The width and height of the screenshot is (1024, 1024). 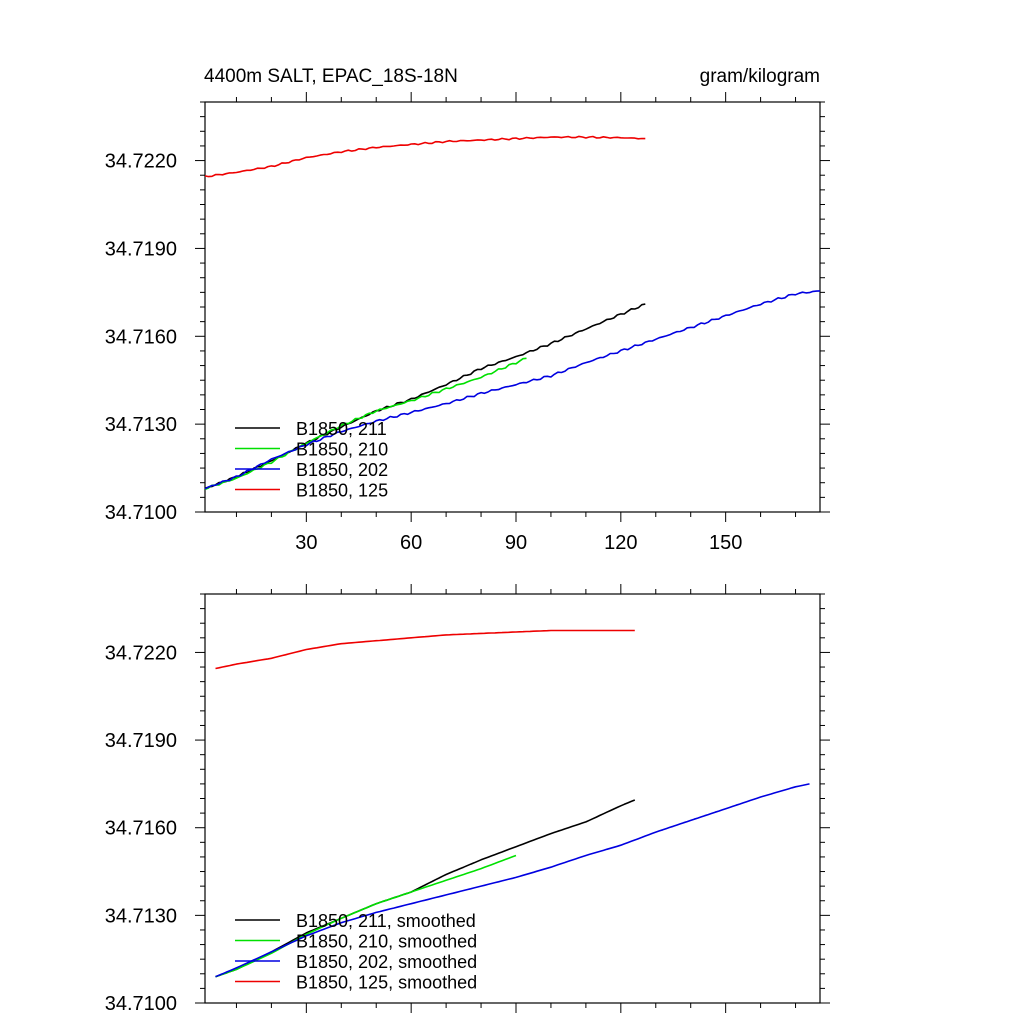 What do you see at coordinates (386, 962) in the screenshot?
I see `legend-label-2: B1850, 202, smoothed` at bounding box center [386, 962].